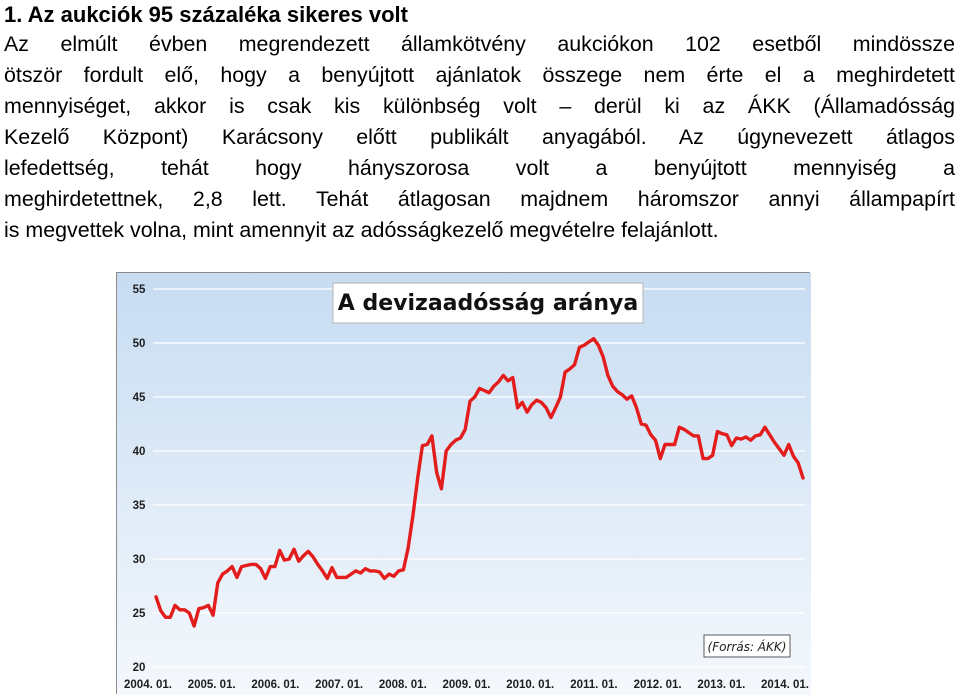 The width and height of the screenshot is (959, 696). Describe the element at coordinates (139, 344) in the screenshot. I see `y-tick-label: 50` at that location.